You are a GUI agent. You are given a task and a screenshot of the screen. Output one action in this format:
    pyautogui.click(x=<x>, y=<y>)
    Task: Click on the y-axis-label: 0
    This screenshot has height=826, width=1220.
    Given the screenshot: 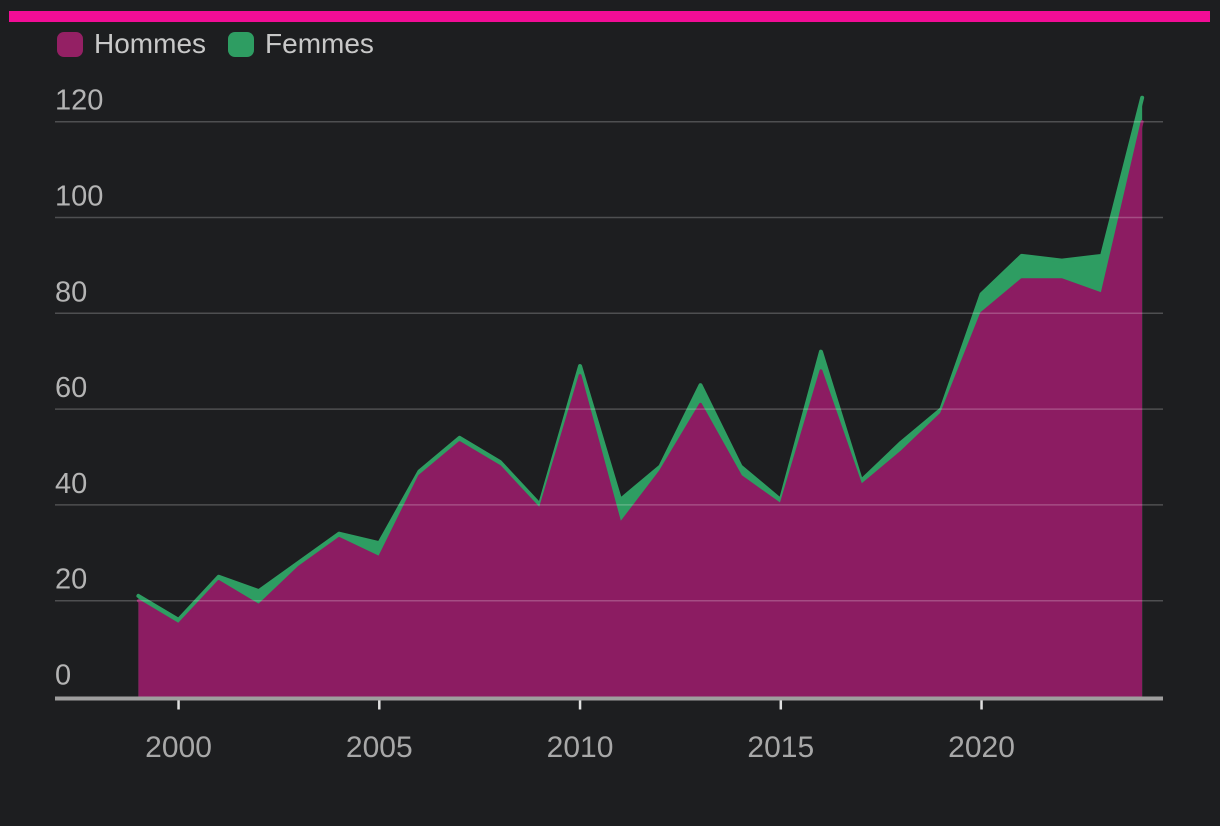 What is the action you would take?
    pyautogui.click(x=63, y=676)
    